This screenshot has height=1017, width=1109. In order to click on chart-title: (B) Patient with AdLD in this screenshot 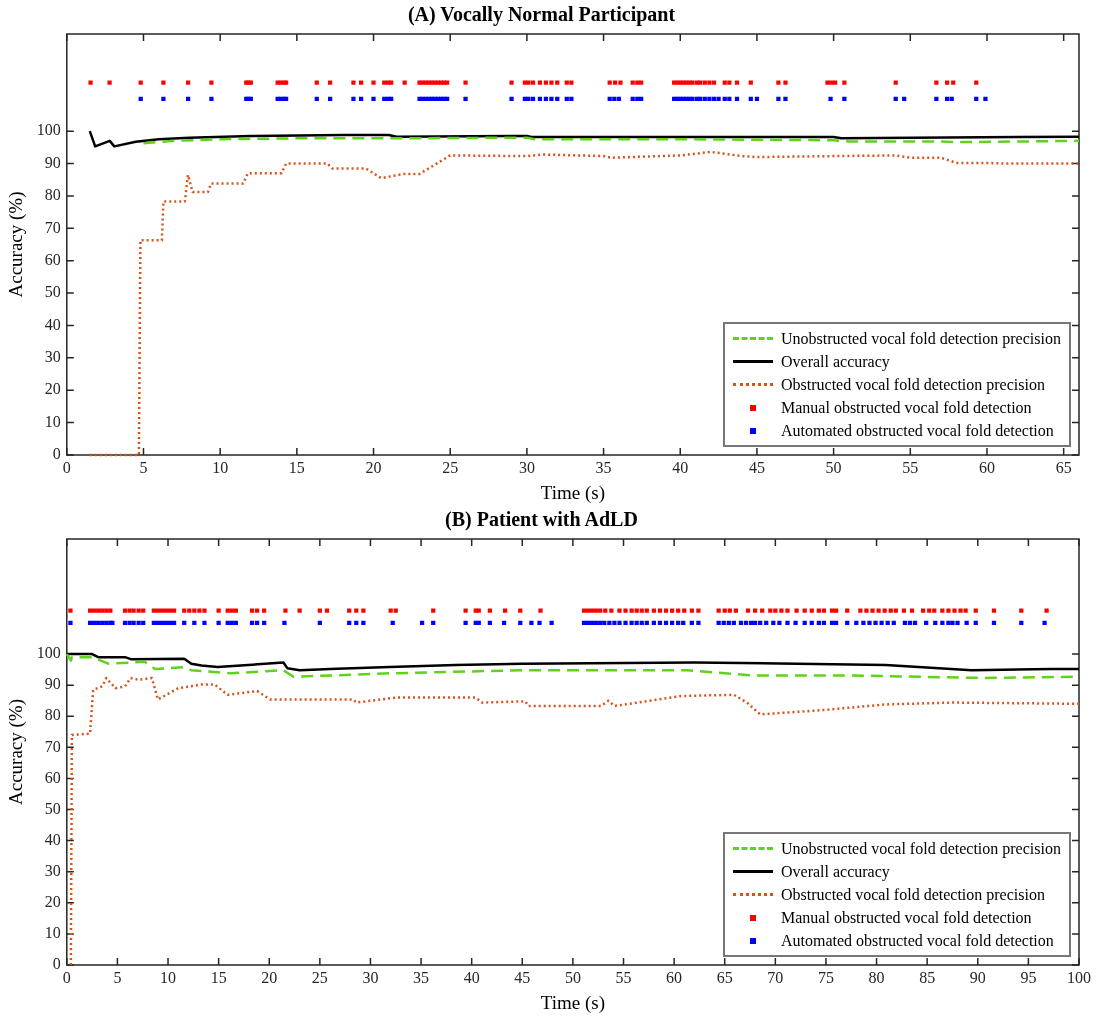, I will do `click(541, 520)`.